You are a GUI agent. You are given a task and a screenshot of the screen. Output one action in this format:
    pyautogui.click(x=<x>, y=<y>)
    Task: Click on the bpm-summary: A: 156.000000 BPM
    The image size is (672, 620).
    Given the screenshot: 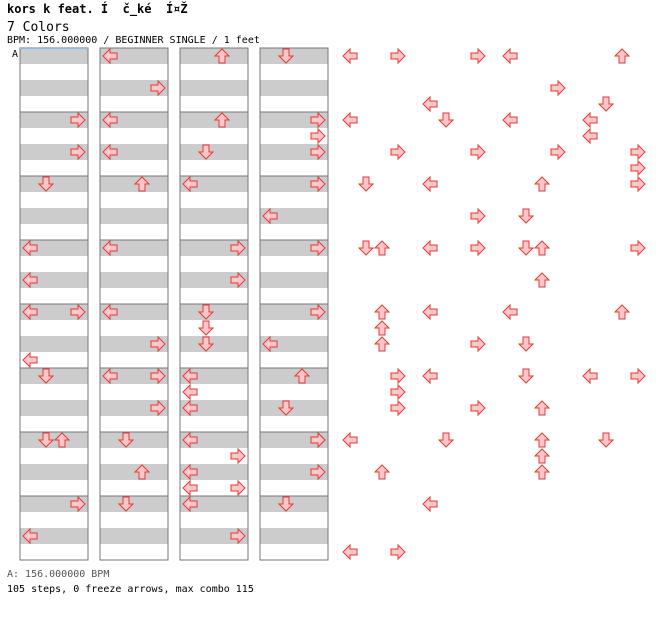 What is the action you would take?
    pyautogui.click(x=58, y=574)
    